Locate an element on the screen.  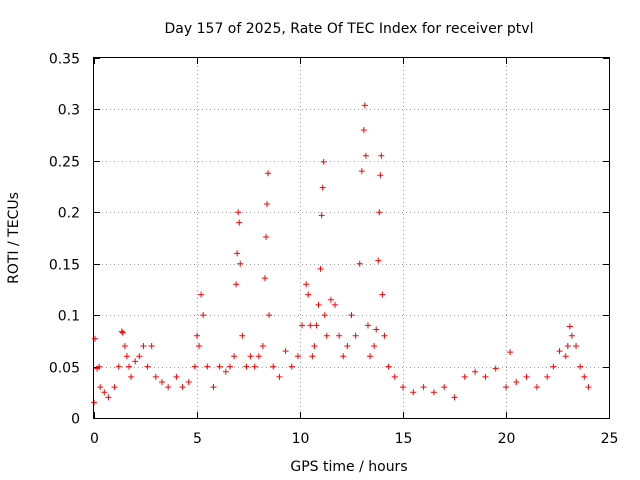
y-tick-label: 0.25 is located at coordinates (64, 163).